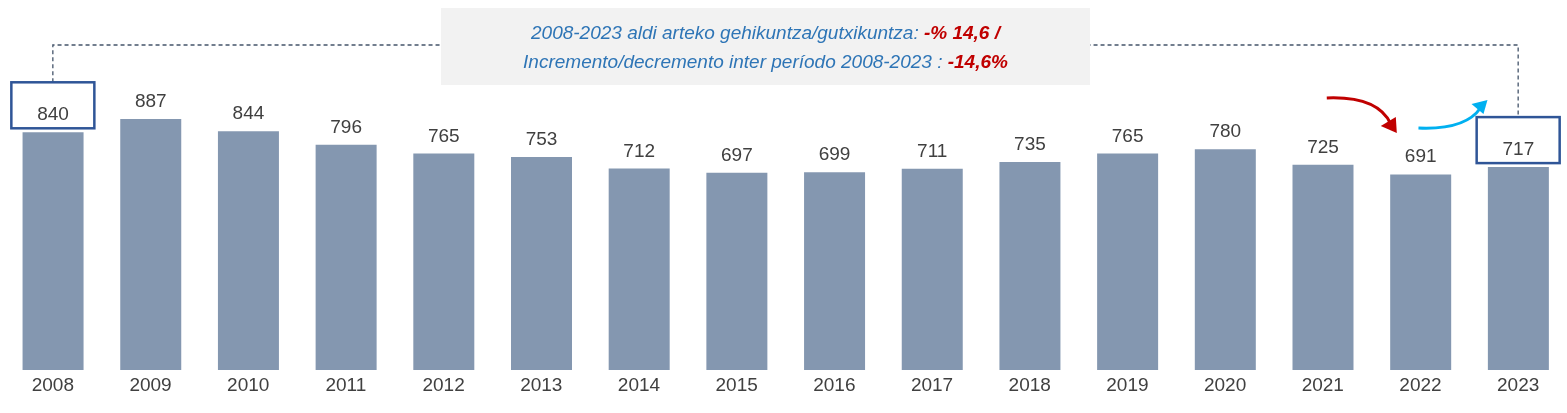  What do you see at coordinates (639, 385) in the screenshot?
I see `x-tick-label: 2014` at bounding box center [639, 385].